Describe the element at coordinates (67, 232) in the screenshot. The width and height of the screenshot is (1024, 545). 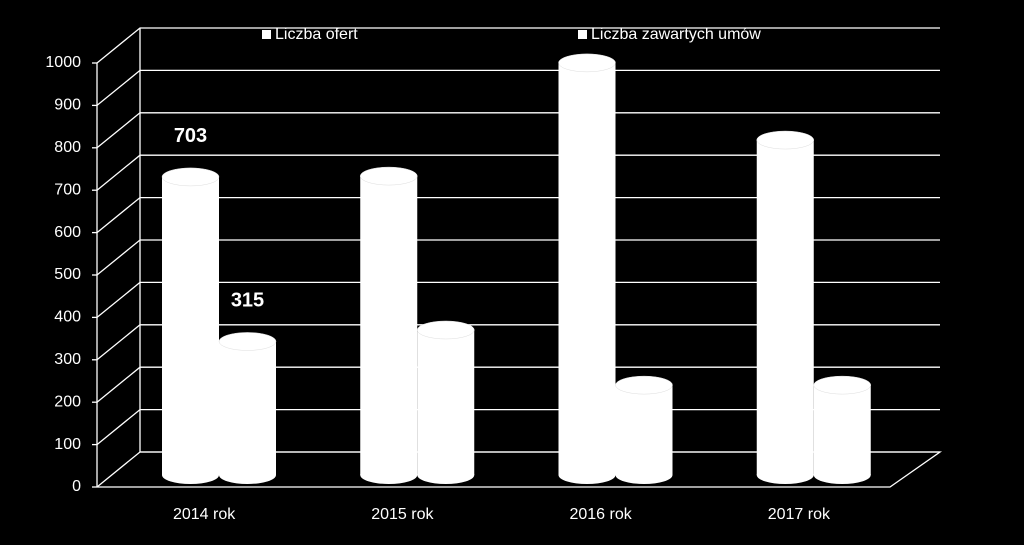
I see `y-tick-label: 600` at that location.